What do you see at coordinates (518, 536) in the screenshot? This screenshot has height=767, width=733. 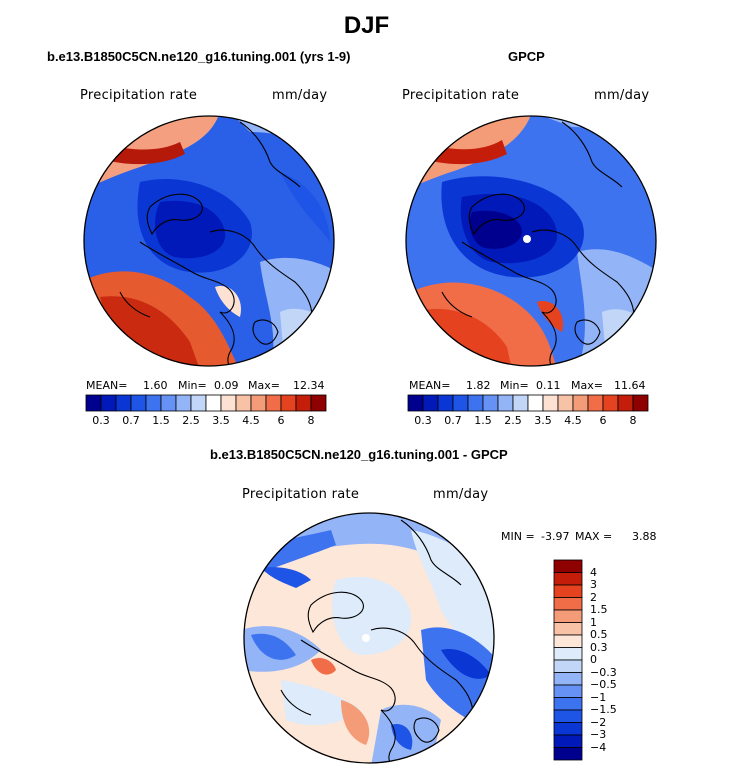 I see `panel3-min-label: MIN =` at bounding box center [518, 536].